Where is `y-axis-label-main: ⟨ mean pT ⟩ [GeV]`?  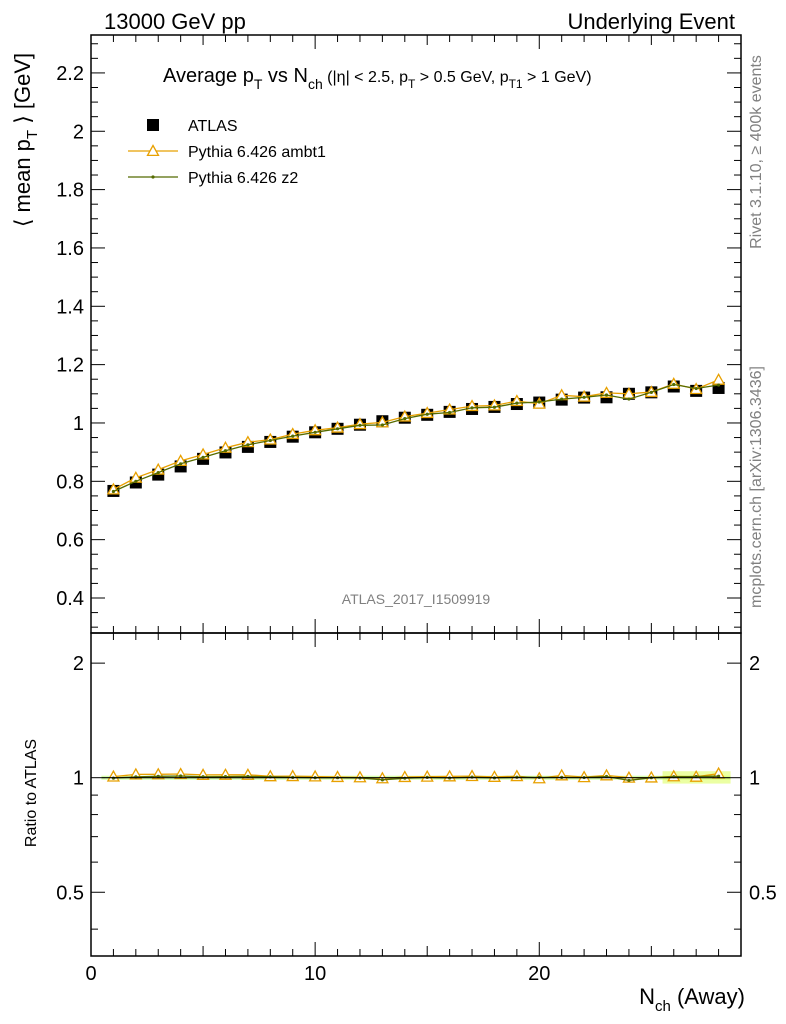 y-axis-label-main: ⟨ mean pT ⟩ [GeV] is located at coordinates (25, 140).